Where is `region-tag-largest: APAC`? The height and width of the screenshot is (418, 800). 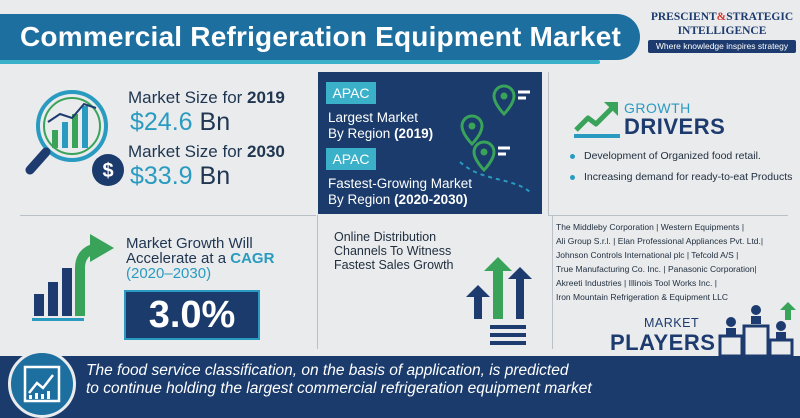 region-tag-largest: APAC is located at coordinates (351, 93).